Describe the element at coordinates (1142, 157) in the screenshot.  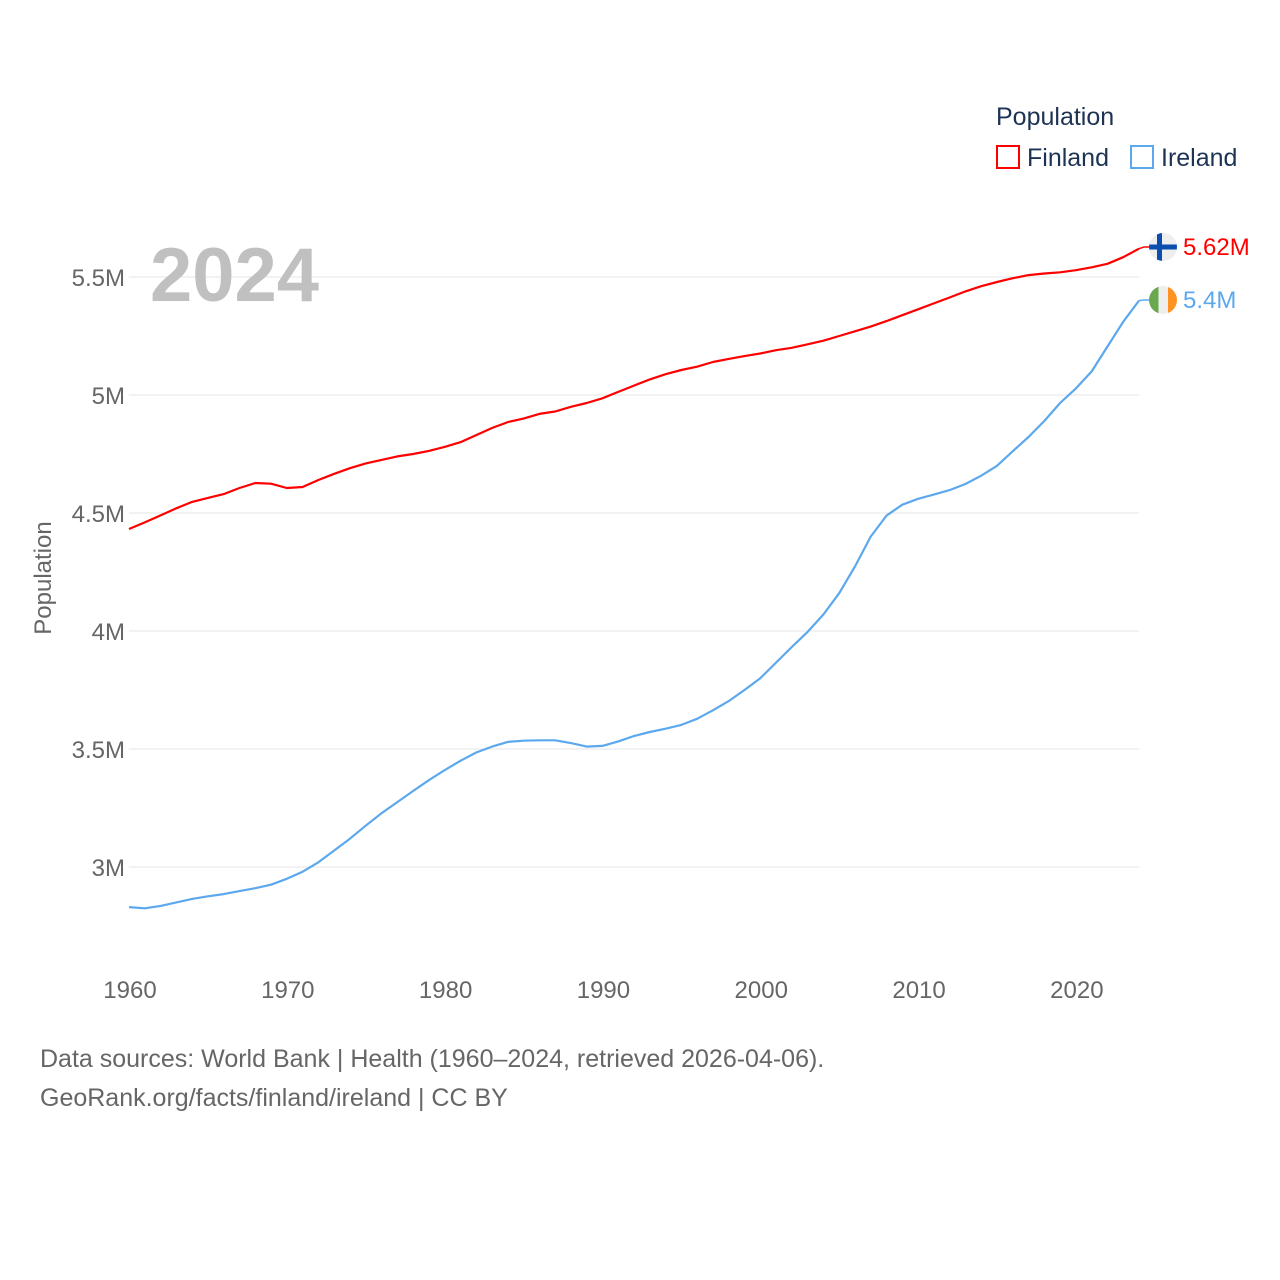
I see `legend-swatch-ireland` at that location.